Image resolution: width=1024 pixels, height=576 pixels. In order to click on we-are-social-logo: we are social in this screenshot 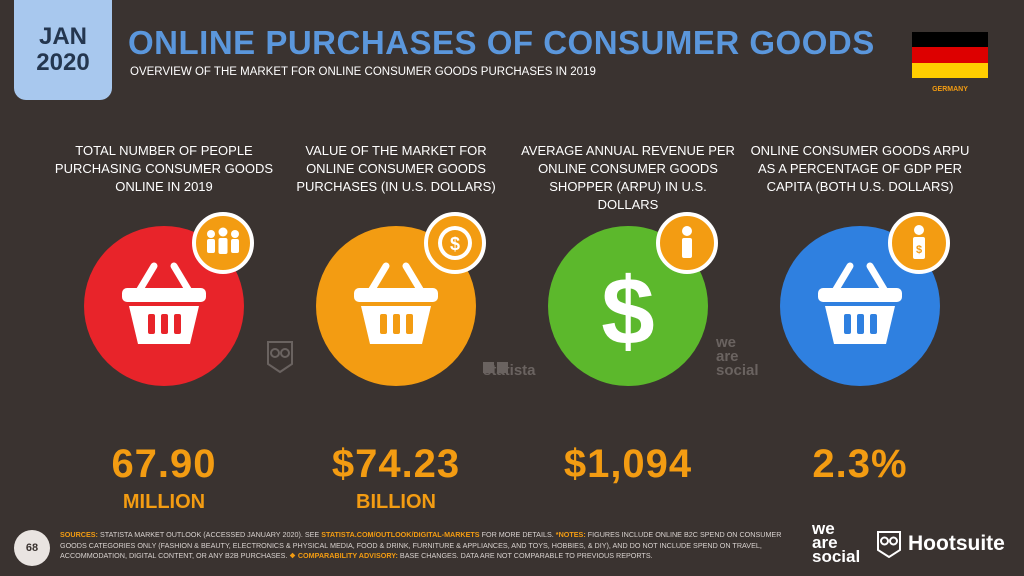, I will do `click(836, 542)`.